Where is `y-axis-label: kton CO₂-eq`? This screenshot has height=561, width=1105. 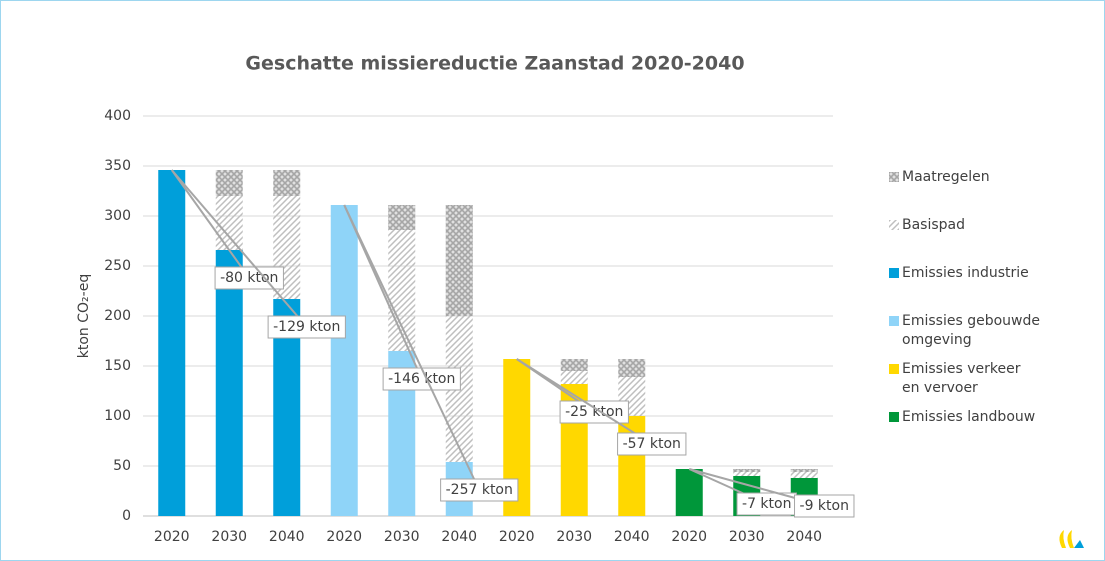
y-axis-label: kton CO₂-eq is located at coordinates (84, 316).